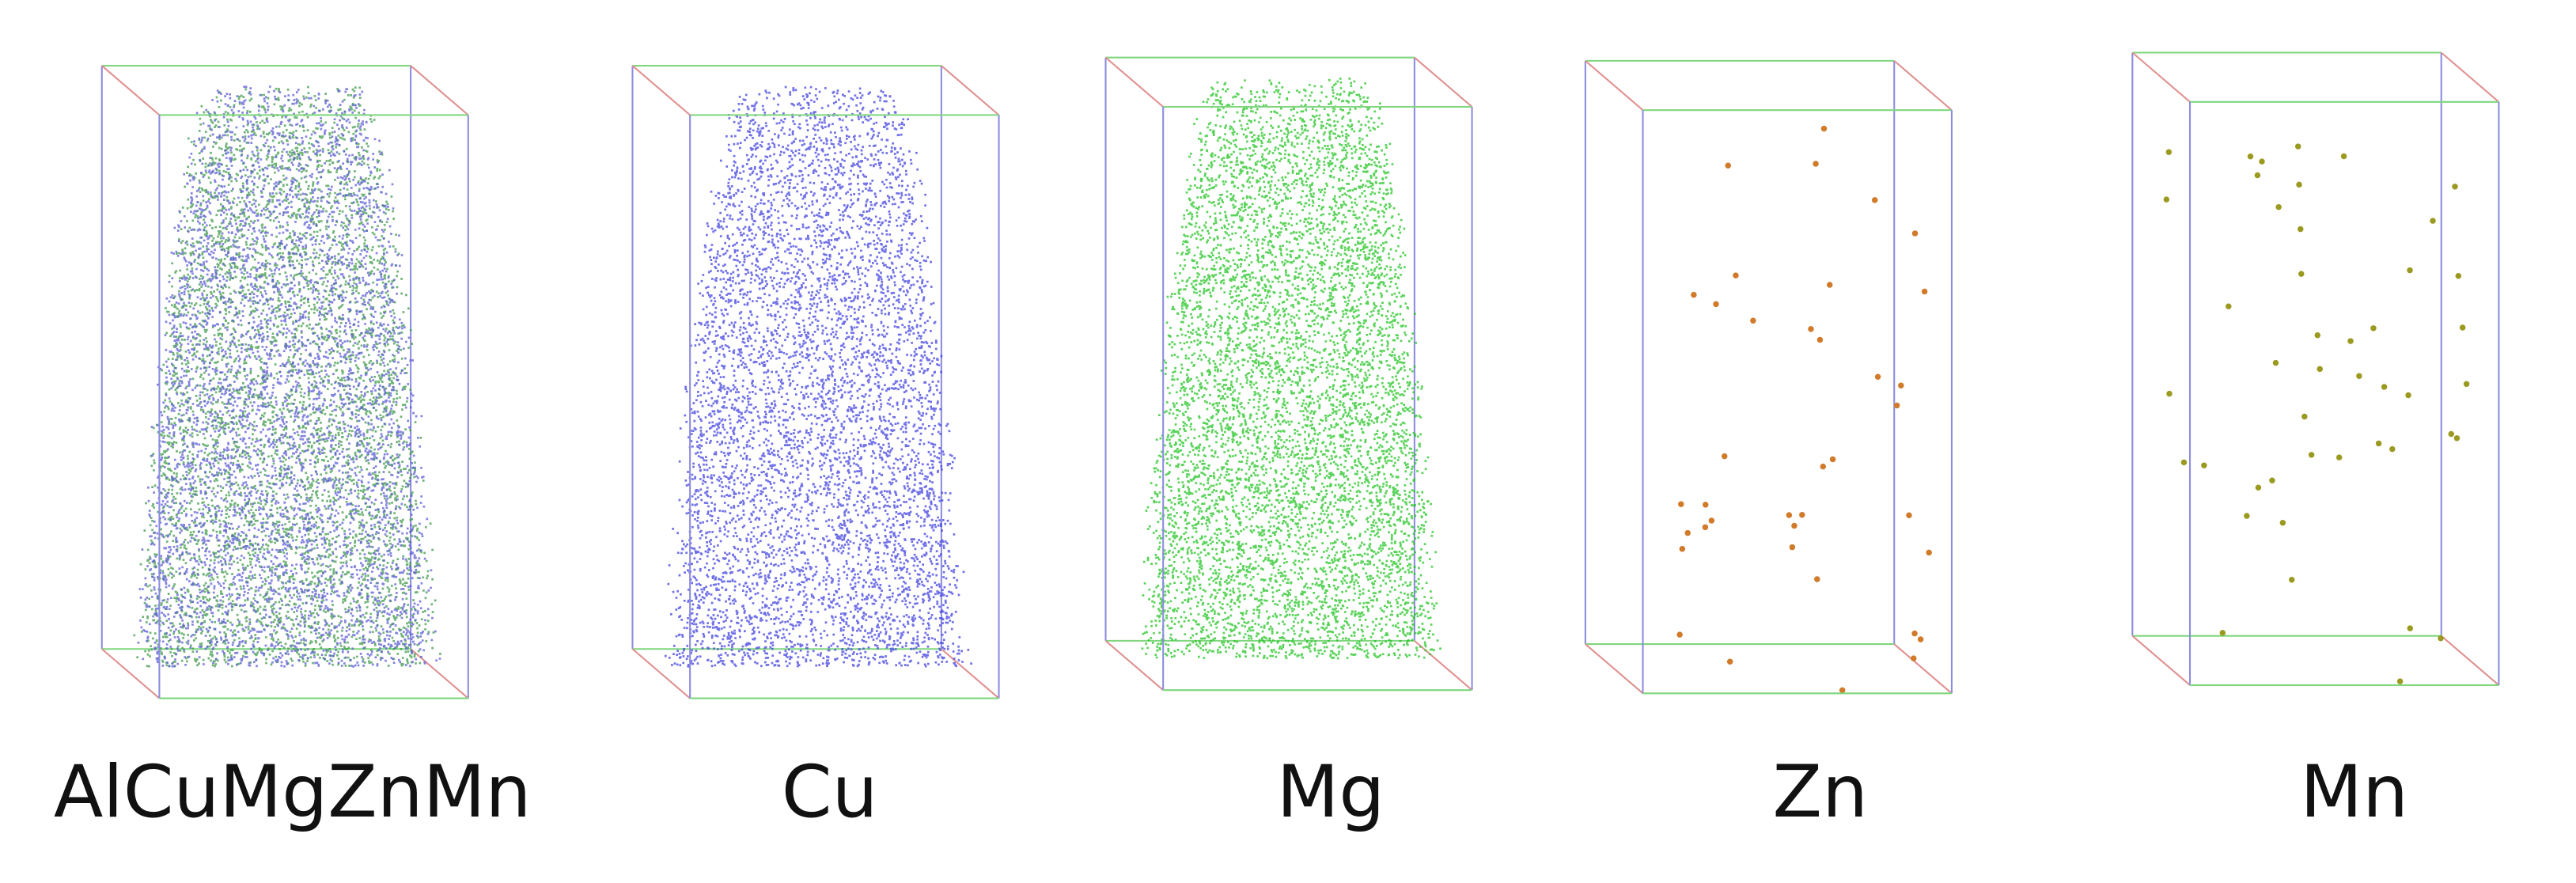 The image size is (2576, 883). What do you see at coordinates (2354, 791) in the screenshot?
I see `panel-label: Mn` at bounding box center [2354, 791].